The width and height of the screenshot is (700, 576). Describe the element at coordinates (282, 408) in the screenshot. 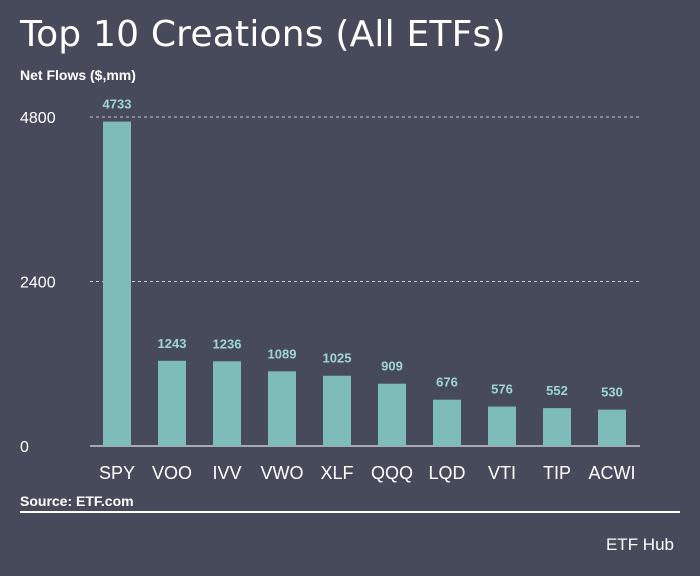

I see `bar-vwo` at that location.